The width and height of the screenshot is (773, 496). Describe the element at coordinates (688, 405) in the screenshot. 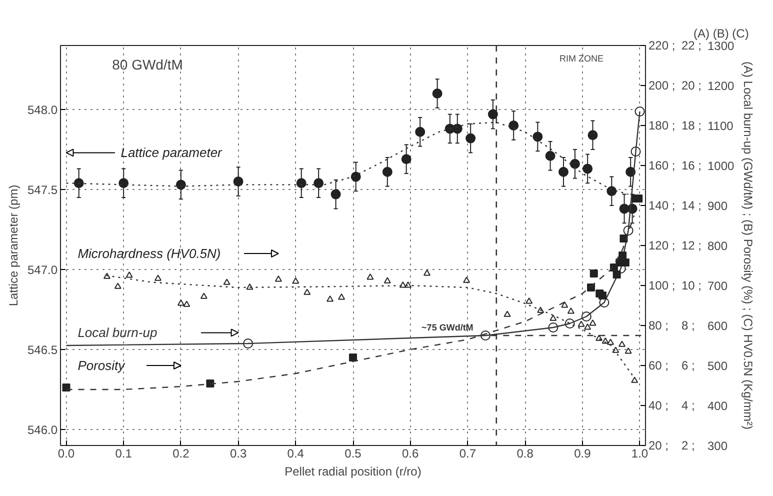

I see `y3-tick-label: 4 ;` at that location.